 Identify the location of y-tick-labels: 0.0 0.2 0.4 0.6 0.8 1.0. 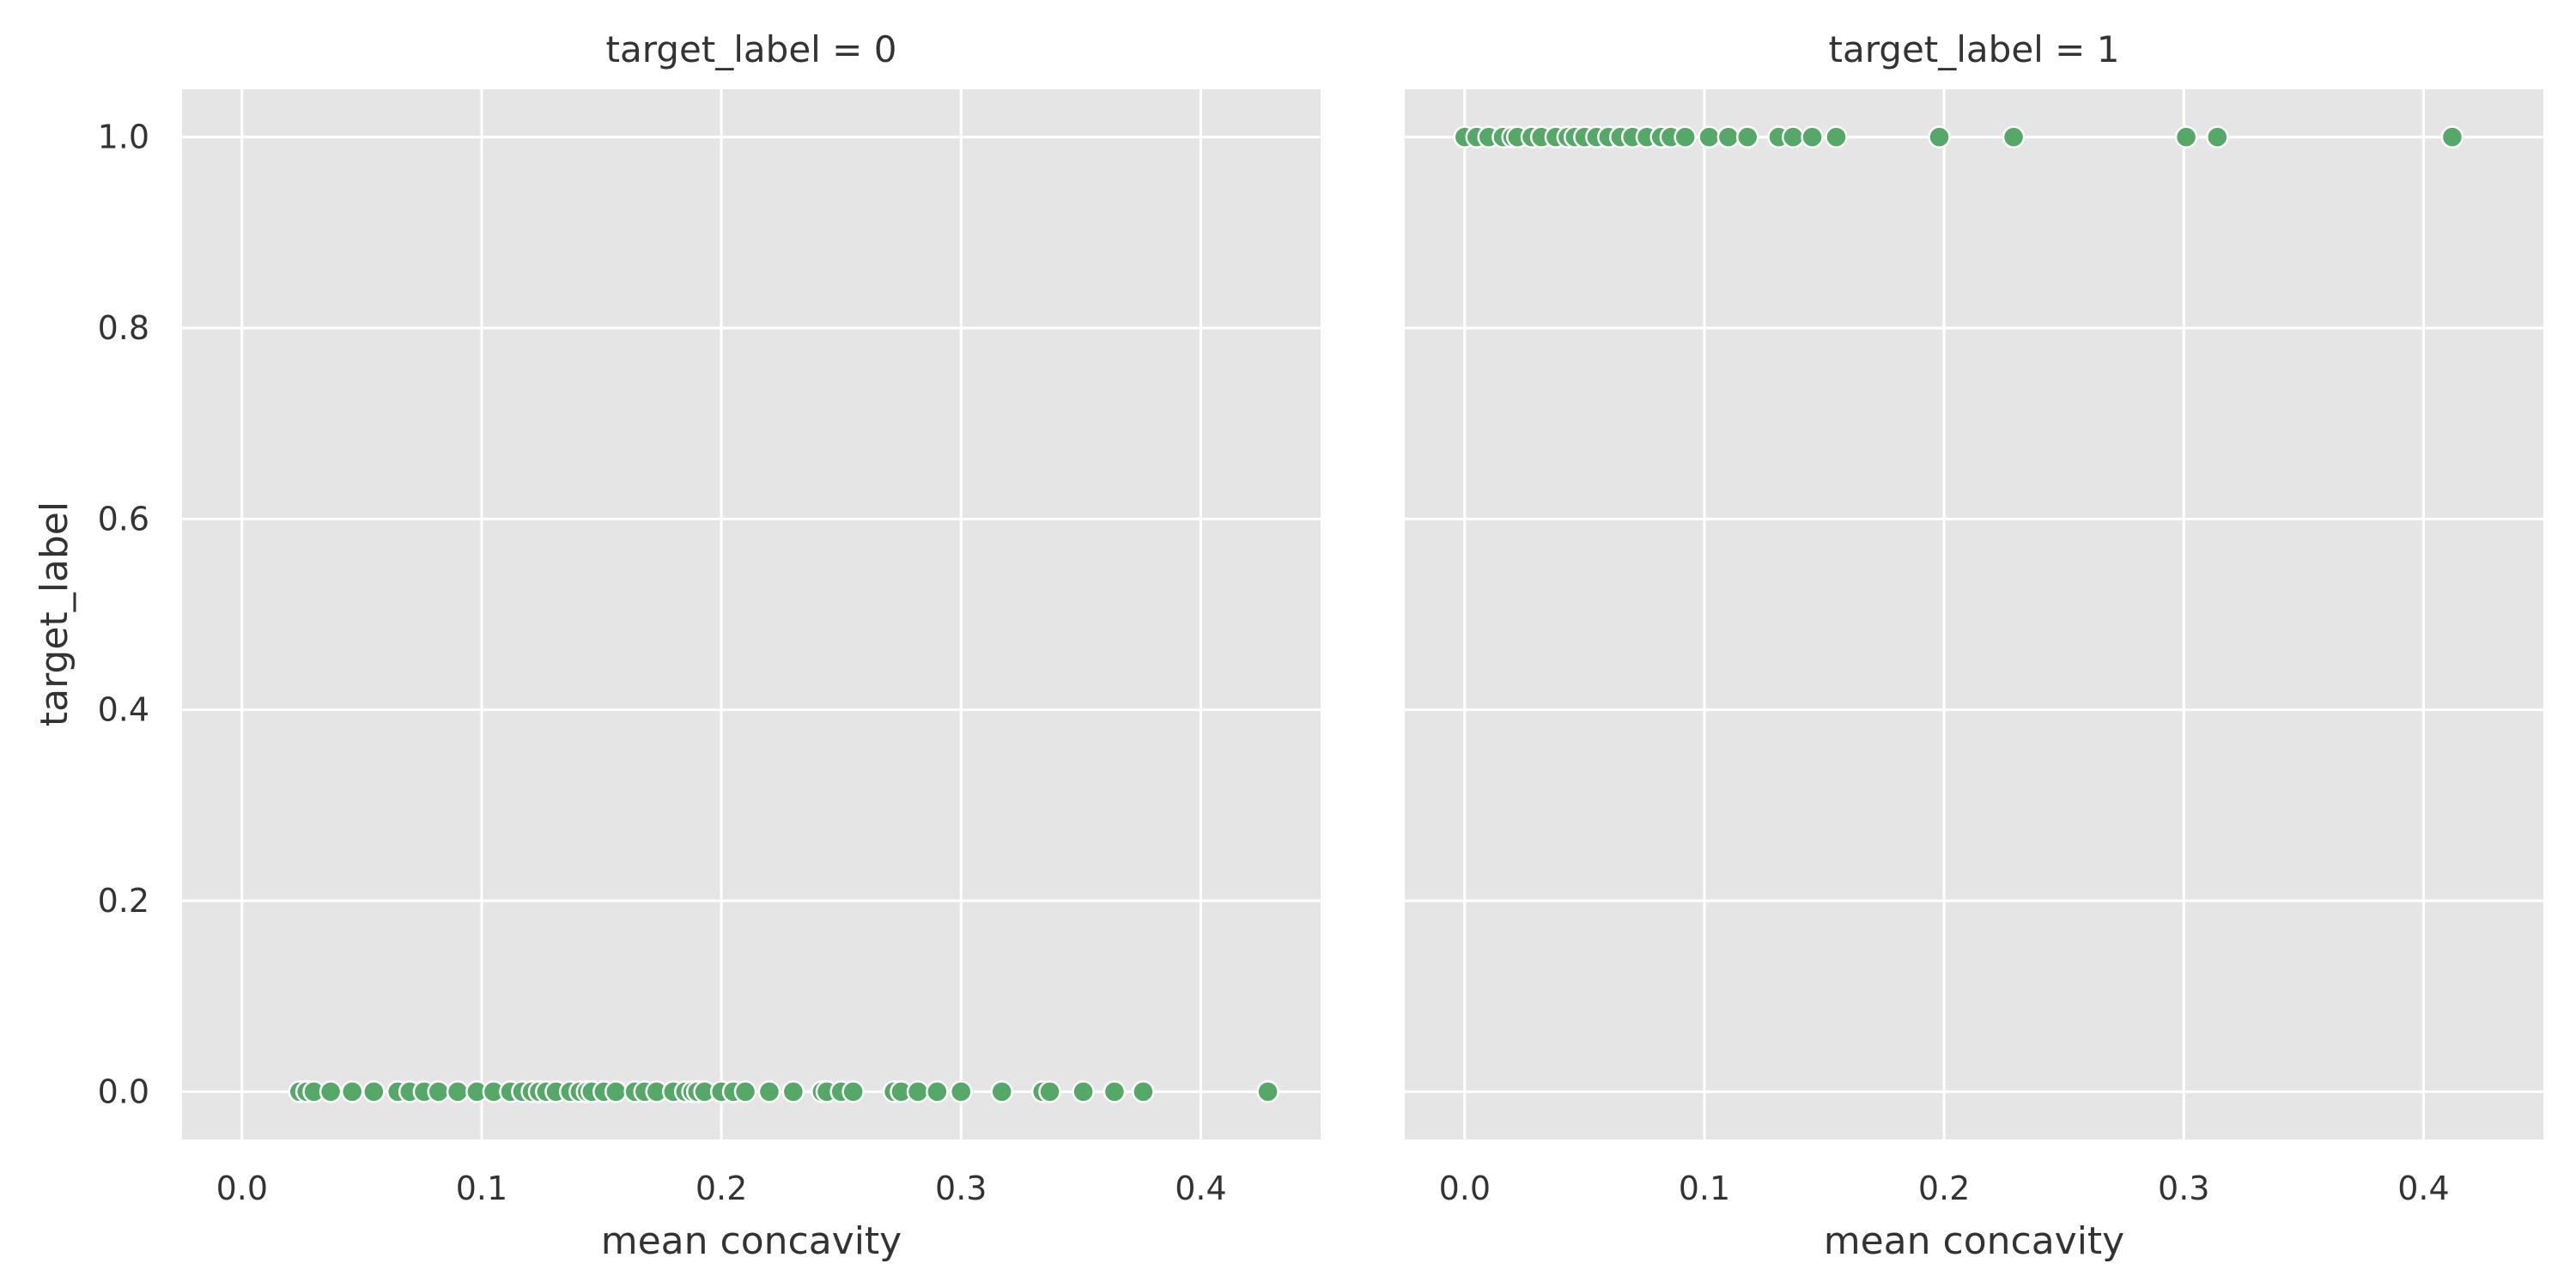
(123, 614).